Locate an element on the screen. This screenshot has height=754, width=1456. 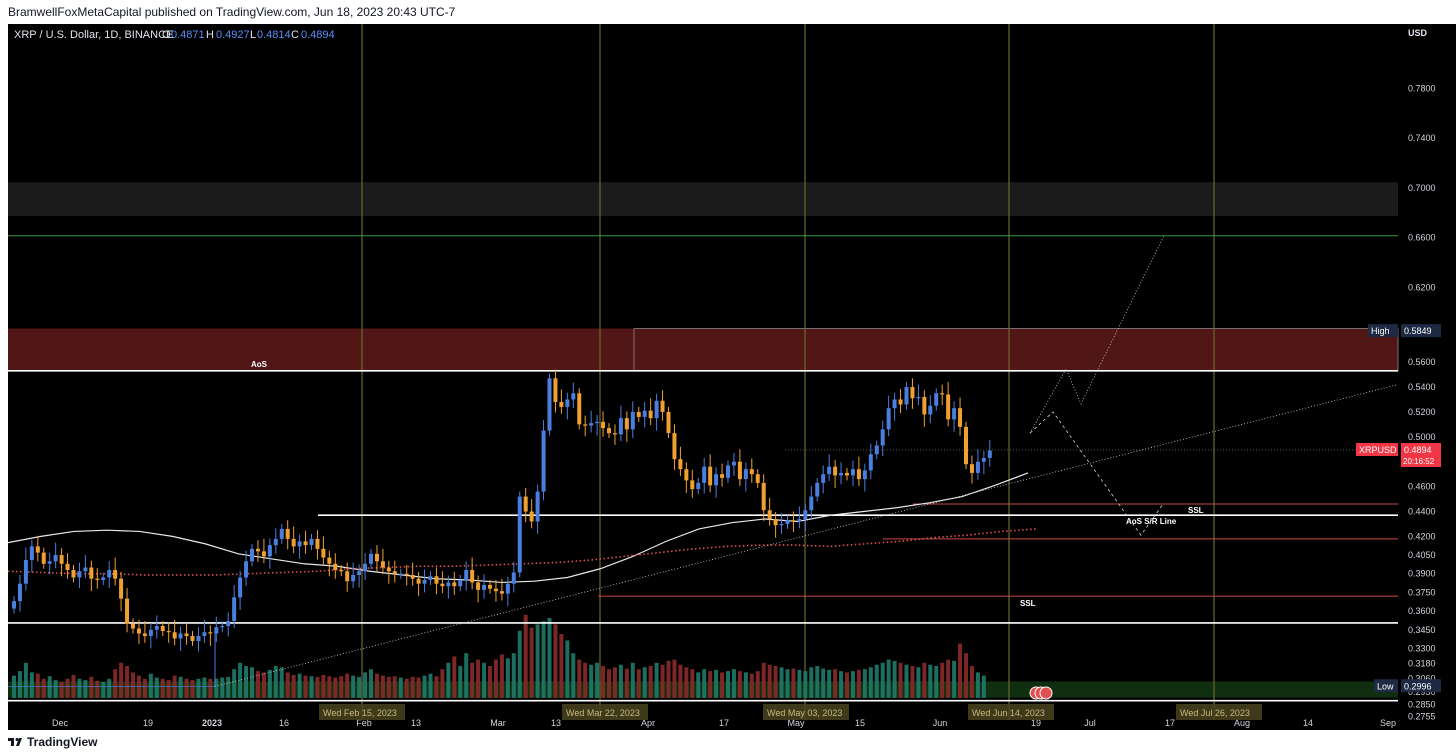
badge-value: 0.5849 is located at coordinates (1418, 331).